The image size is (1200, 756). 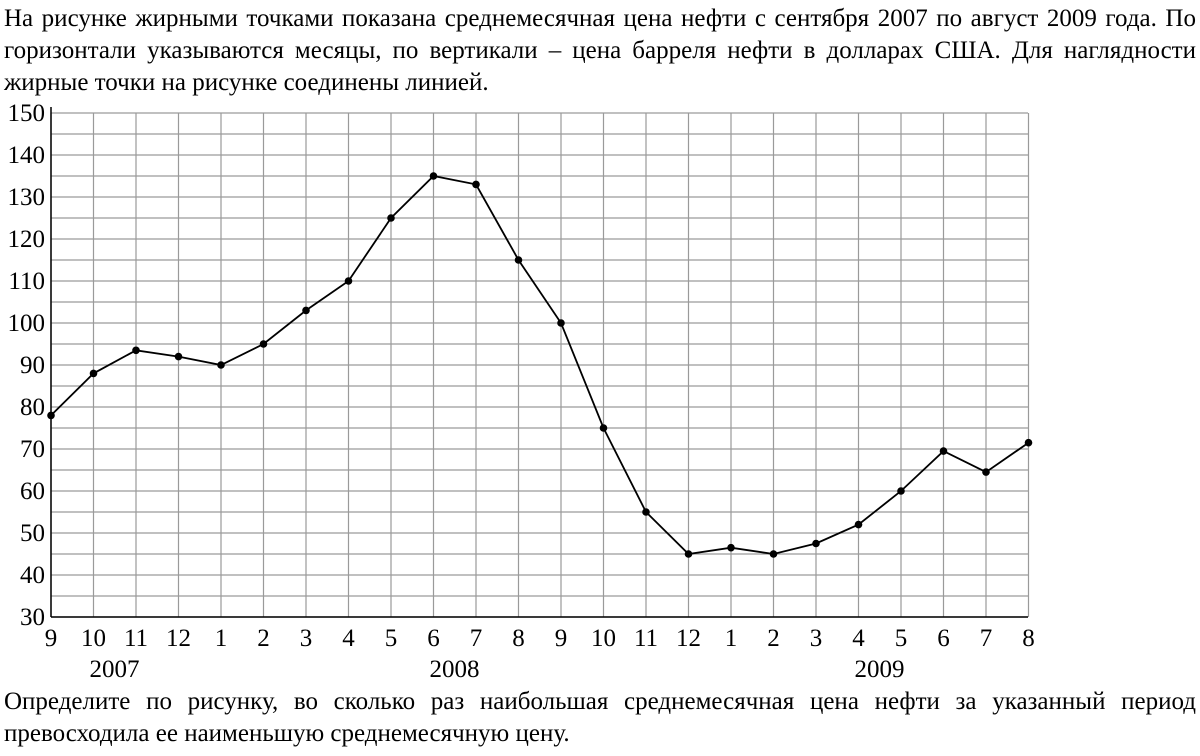 What do you see at coordinates (32, 365) in the screenshot?
I see `y-tick-label: 90` at bounding box center [32, 365].